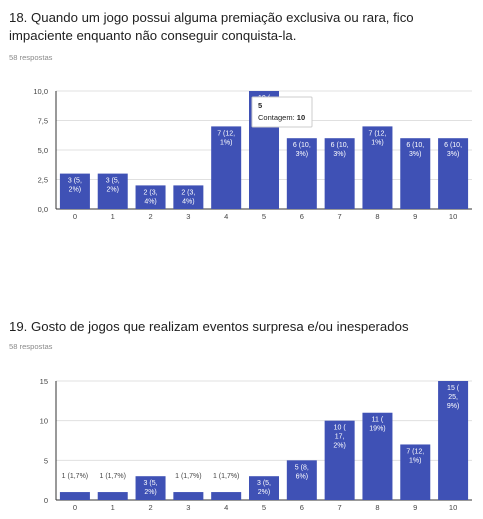  I want to click on y-tick-label: 5, so click(46, 460).